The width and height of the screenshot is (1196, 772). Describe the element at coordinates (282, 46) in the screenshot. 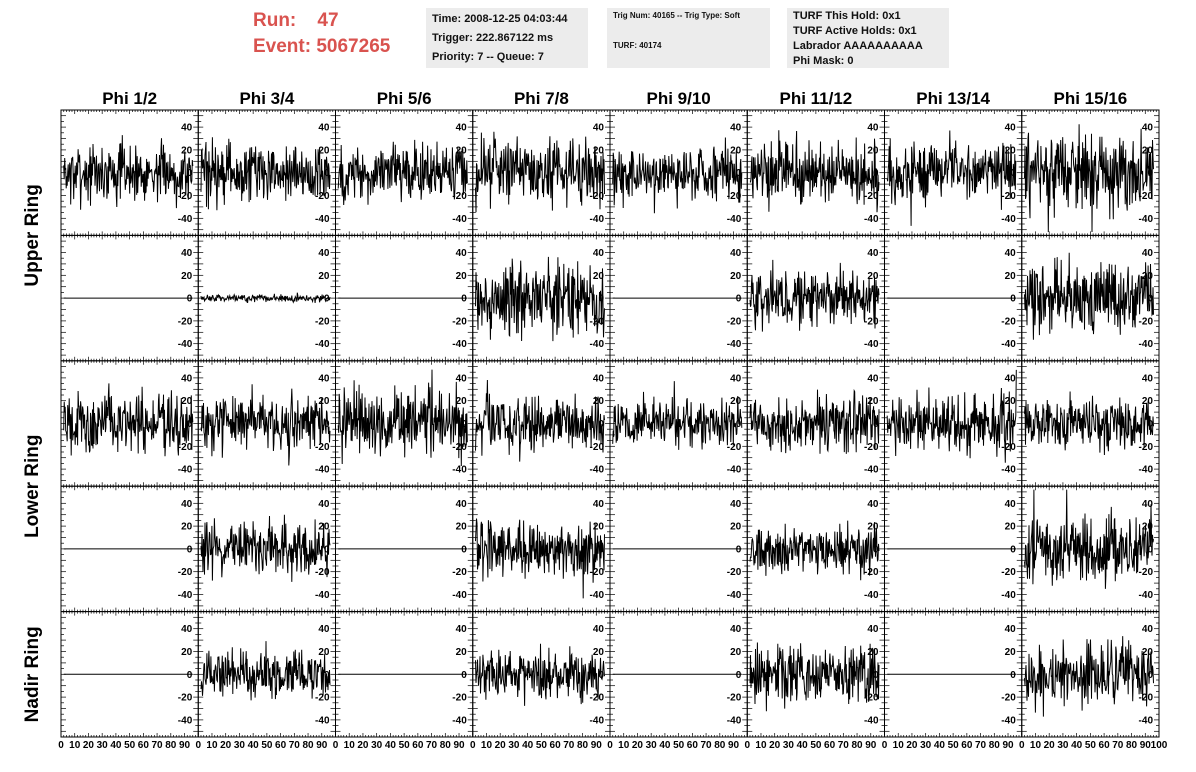

I see `event-label: Event:` at that location.